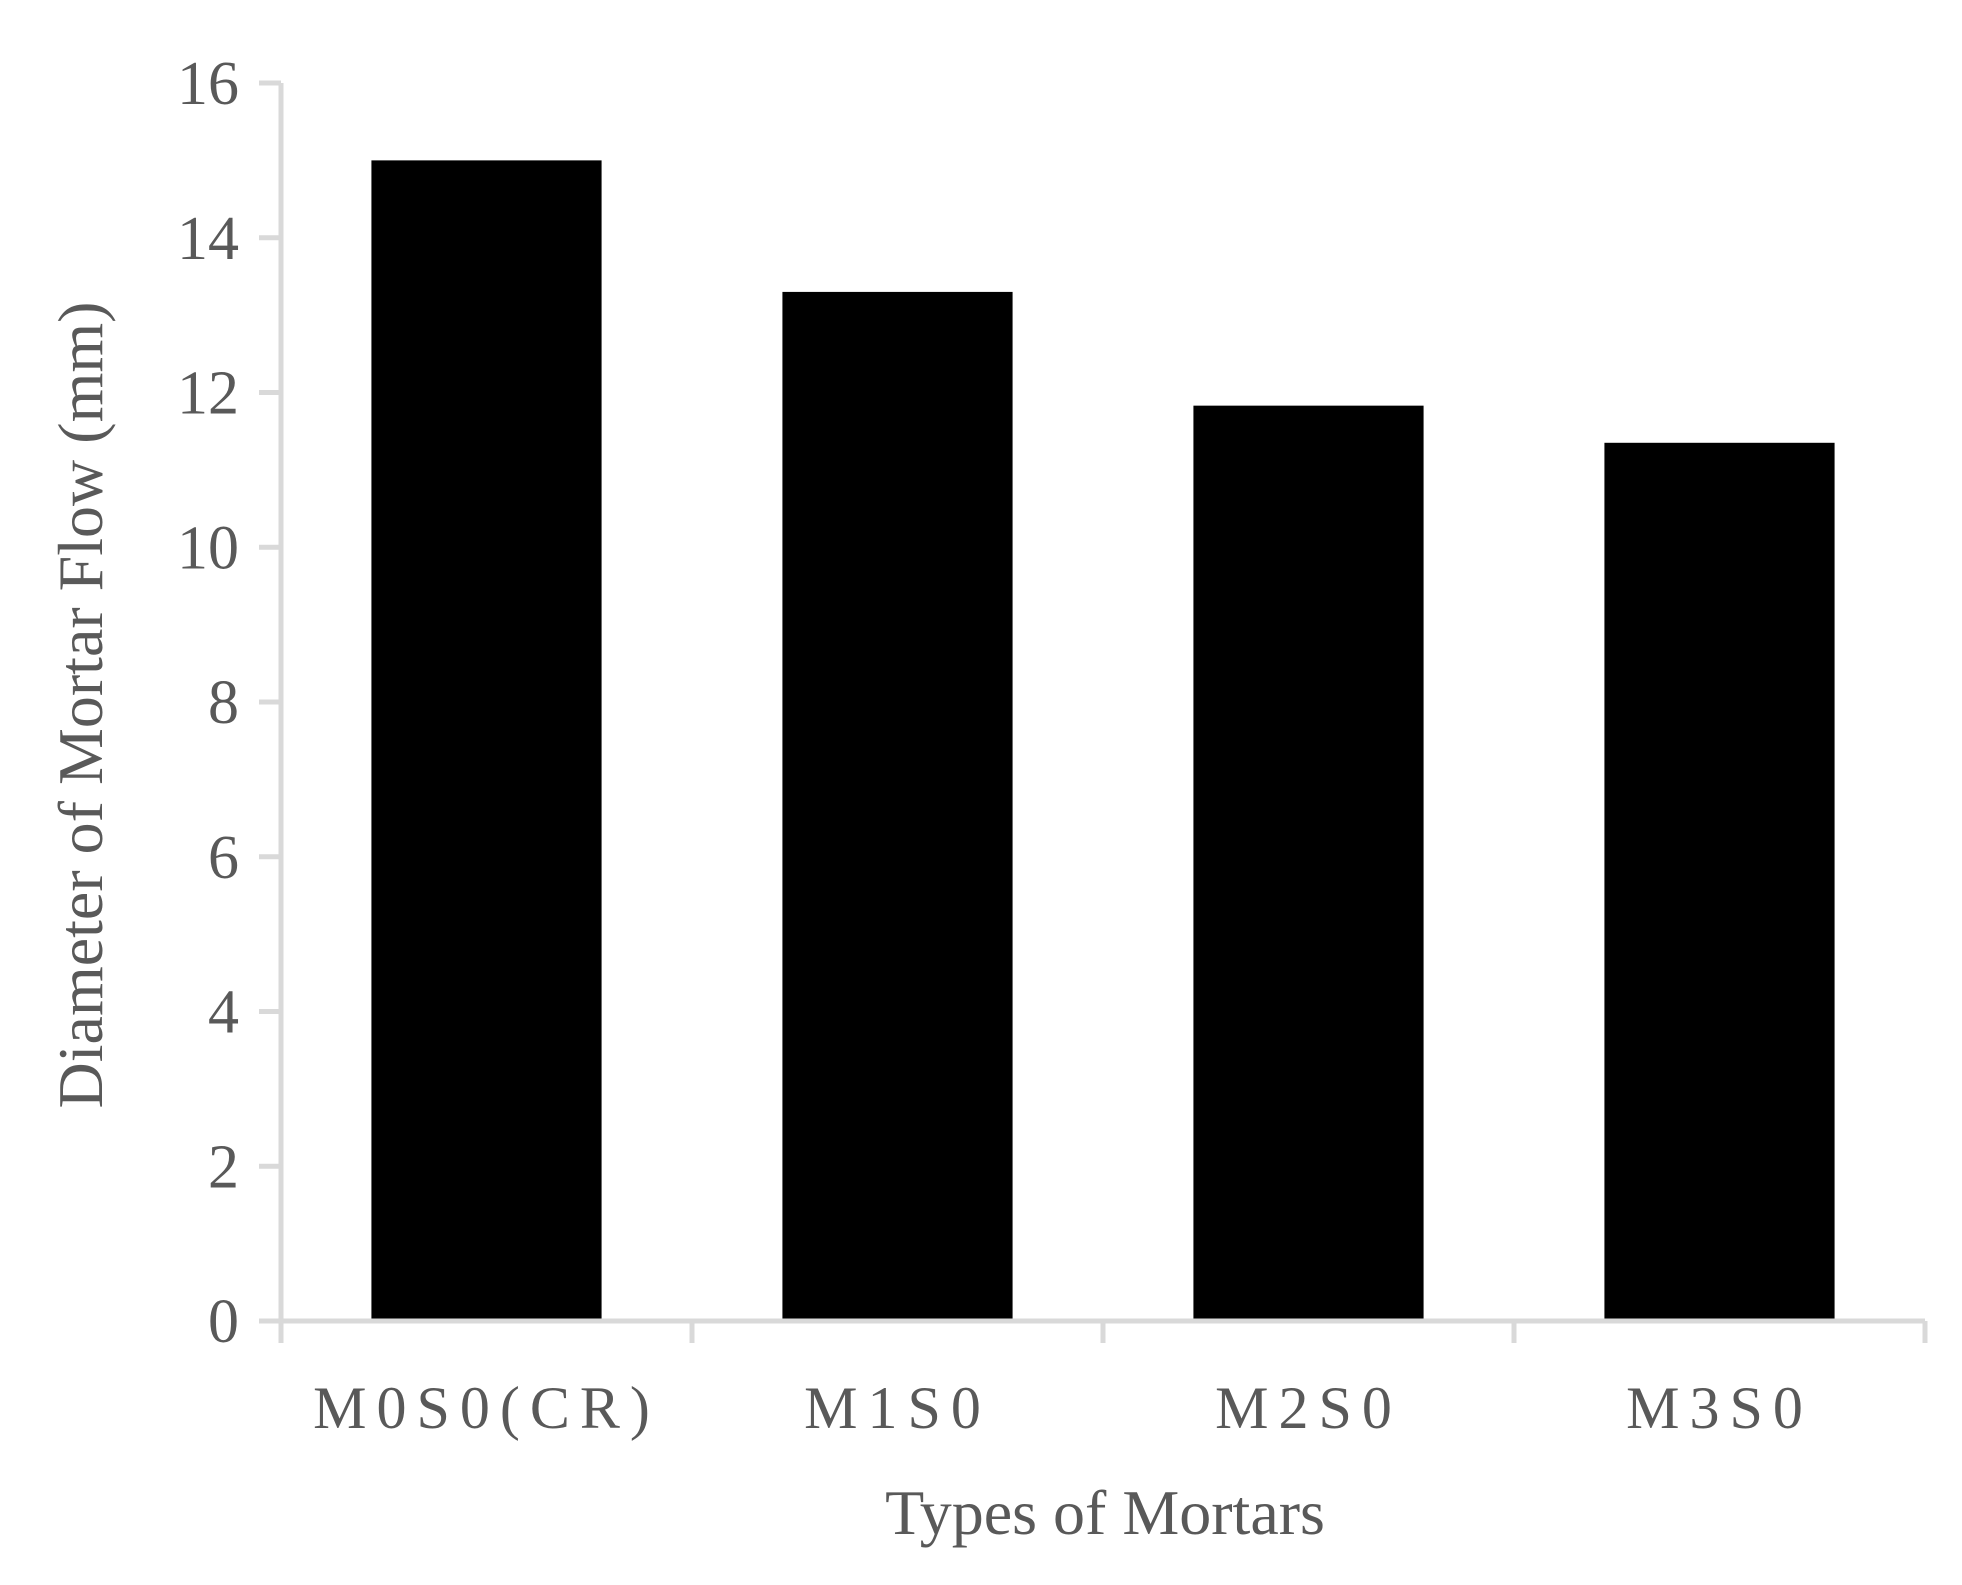 The height and width of the screenshot is (1585, 1962). I want to click on x-axis-title: Types of Mortars, so click(1105, 1512).